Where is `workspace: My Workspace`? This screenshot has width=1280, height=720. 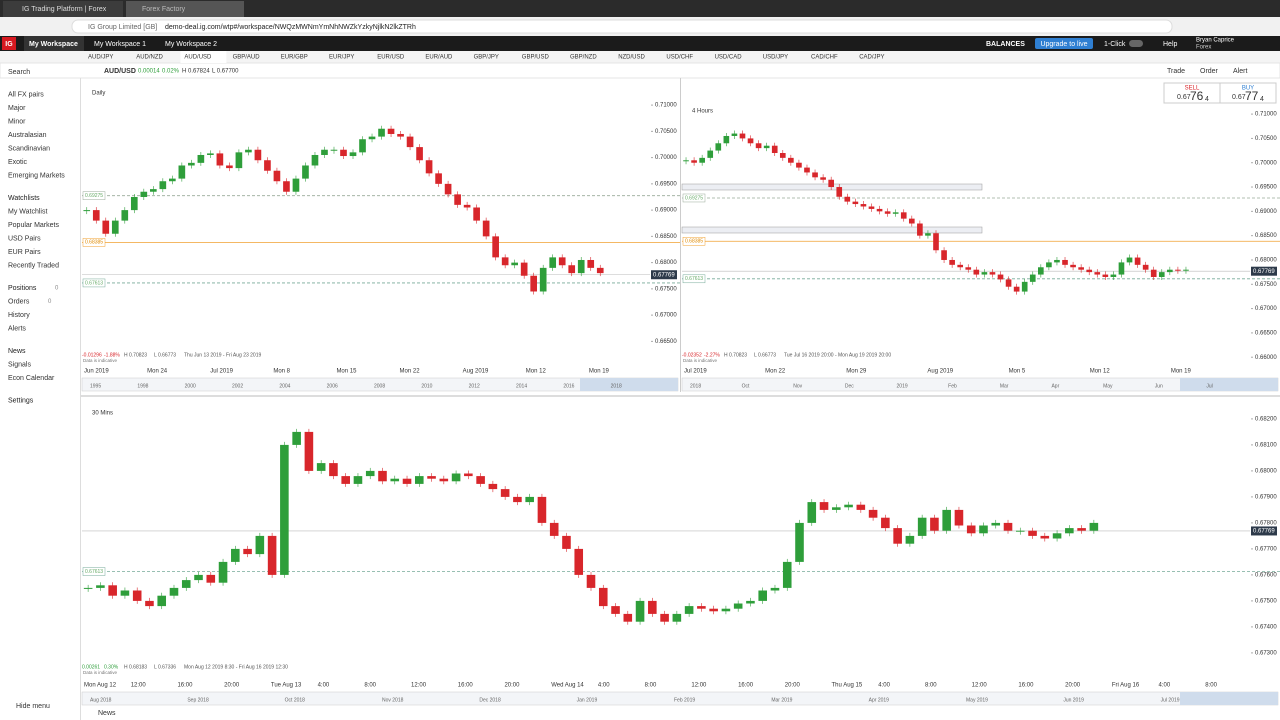 workspace: My Workspace is located at coordinates (53, 44).